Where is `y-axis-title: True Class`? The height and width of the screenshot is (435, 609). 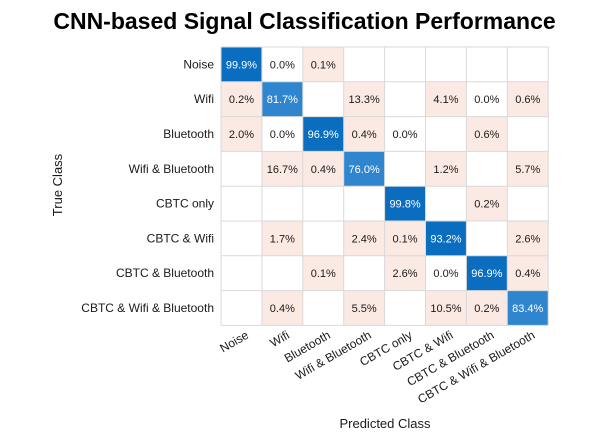 y-axis-title: True Class is located at coordinates (57, 184).